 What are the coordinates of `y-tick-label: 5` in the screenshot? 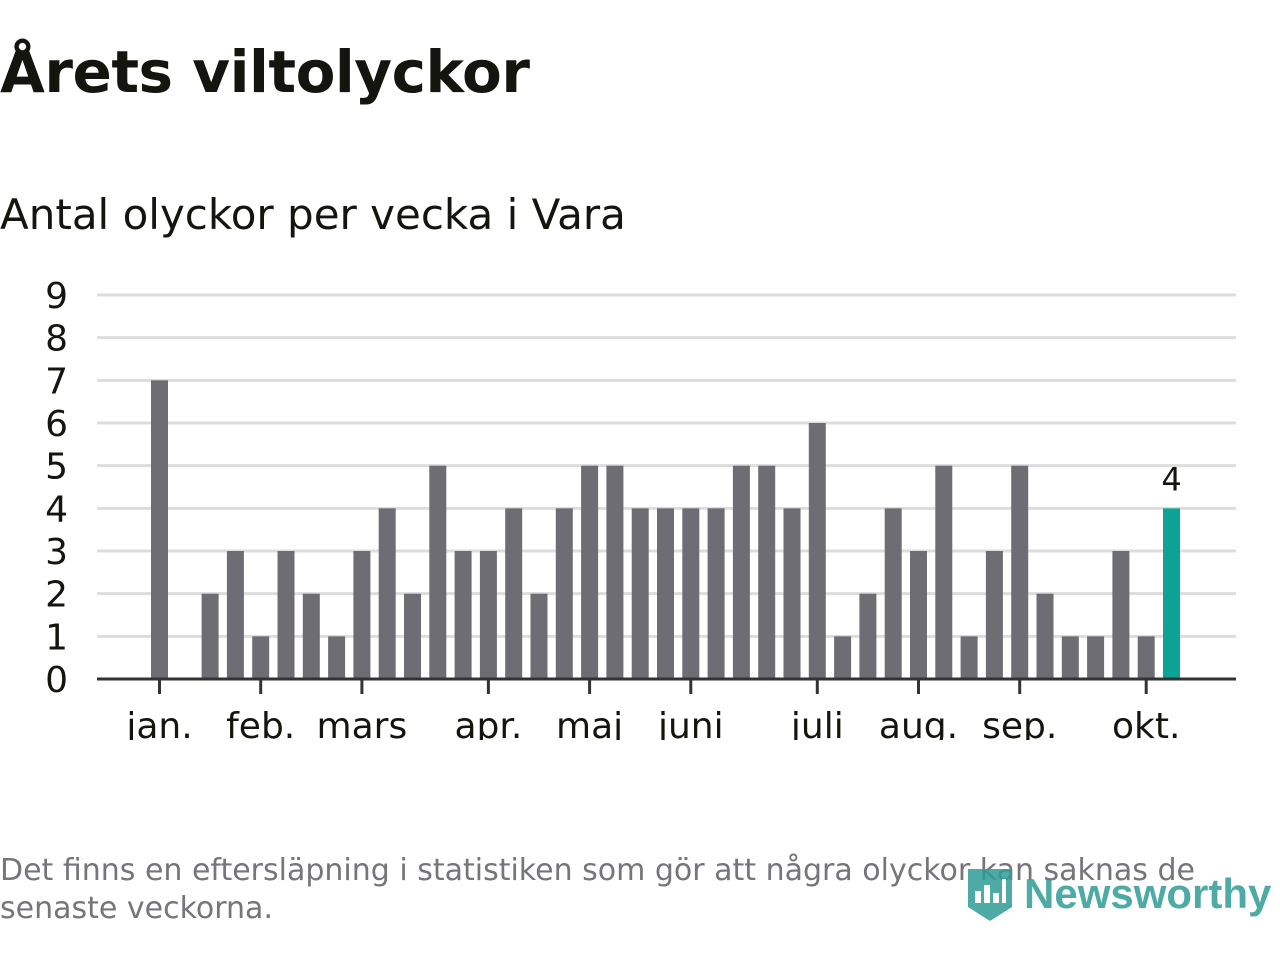 It's located at (56, 467).